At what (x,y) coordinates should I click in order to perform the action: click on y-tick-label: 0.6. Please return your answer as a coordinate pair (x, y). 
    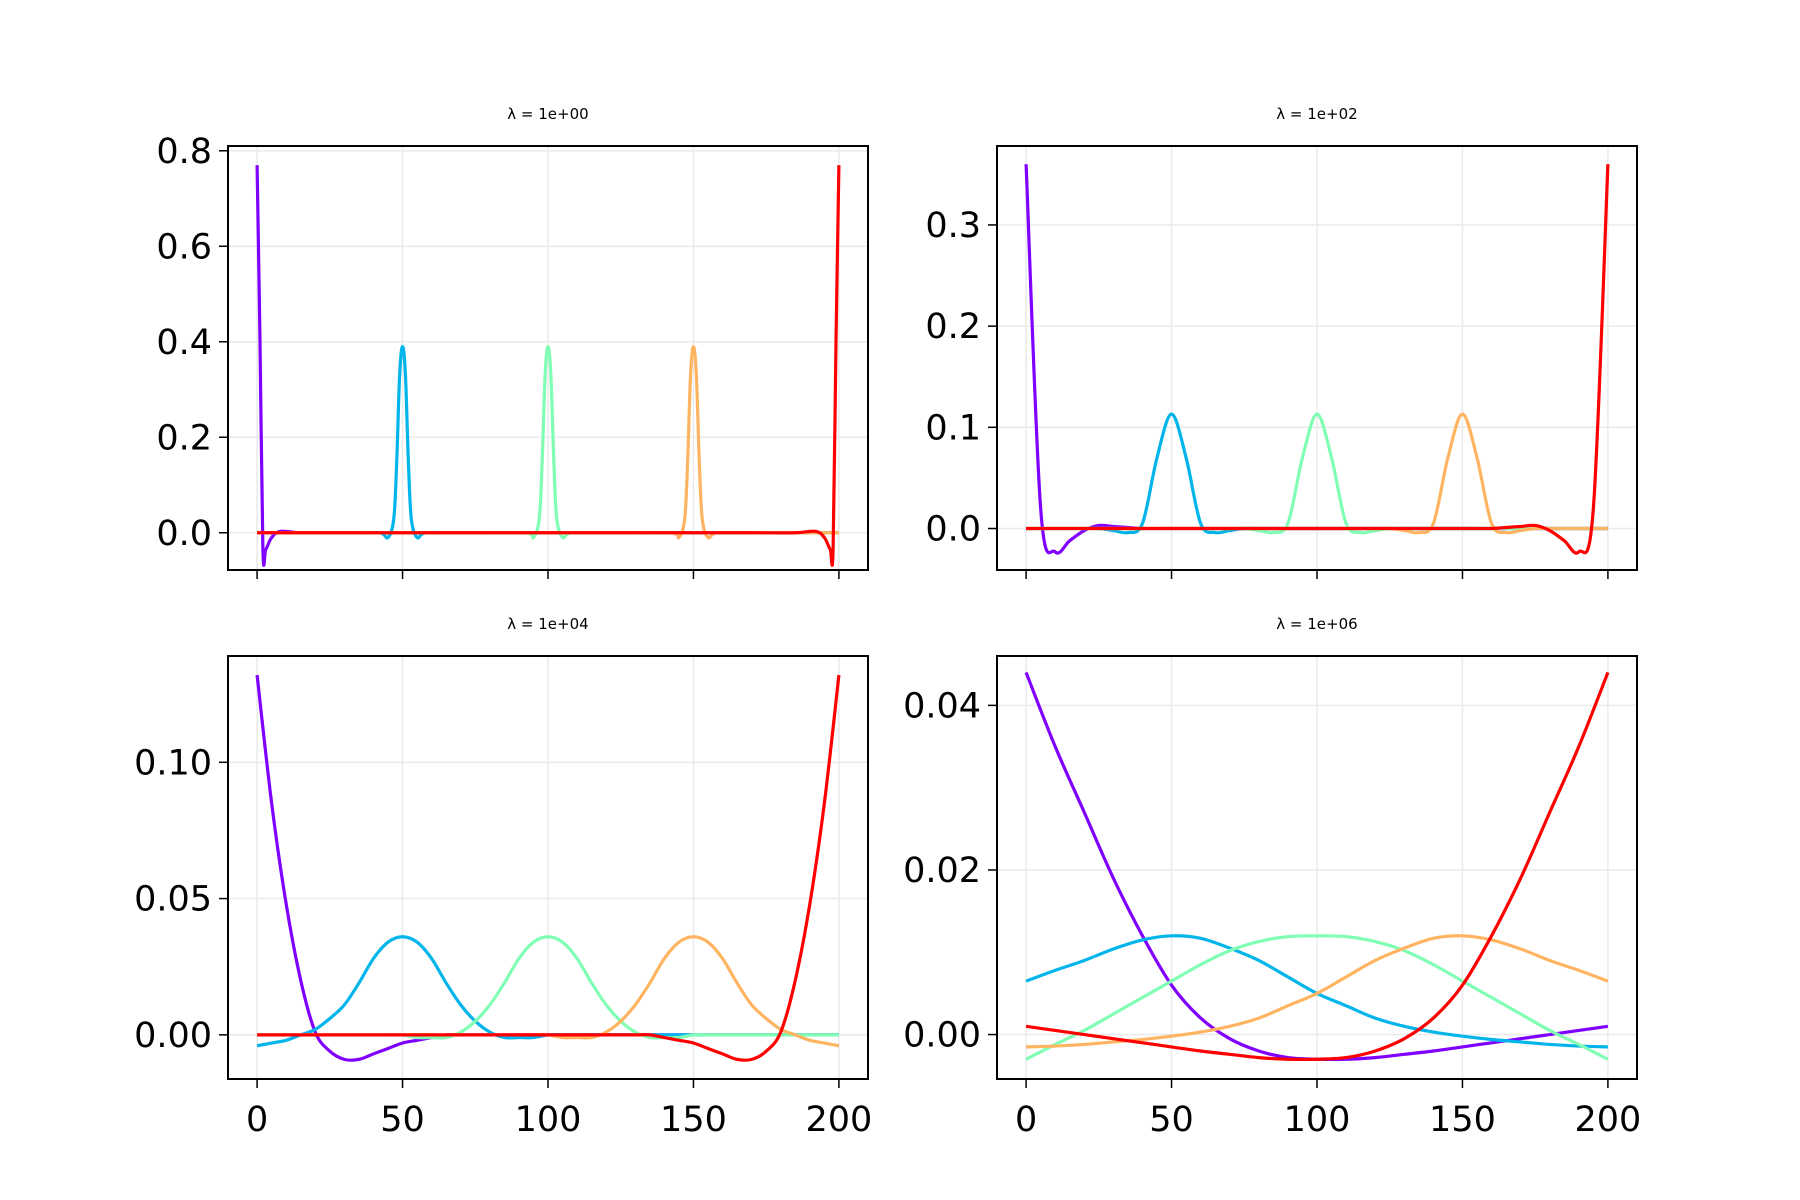
    Looking at the image, I should click on (184, 247).